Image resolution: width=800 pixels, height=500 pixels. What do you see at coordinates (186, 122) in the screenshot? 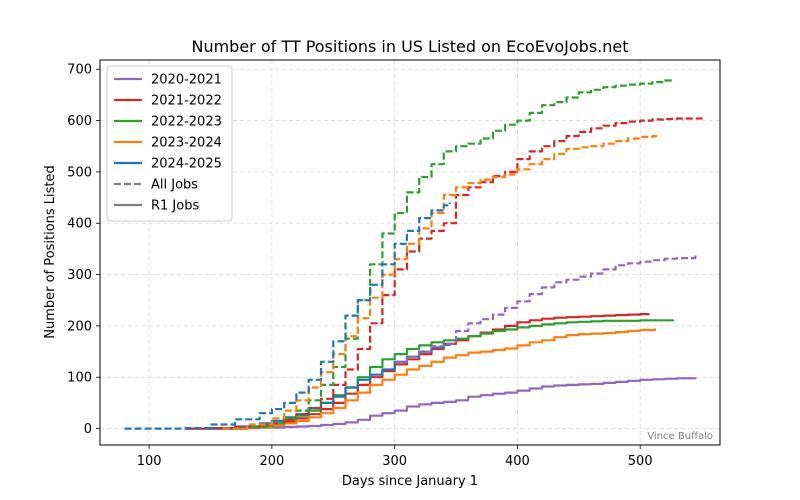
I see `legend-label: 2022-2023` at bounding box center [186, 122].